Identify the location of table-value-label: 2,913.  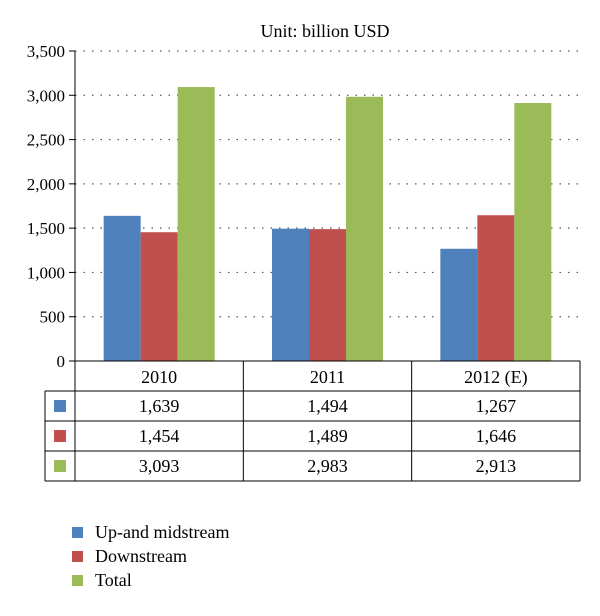
(496, 466).